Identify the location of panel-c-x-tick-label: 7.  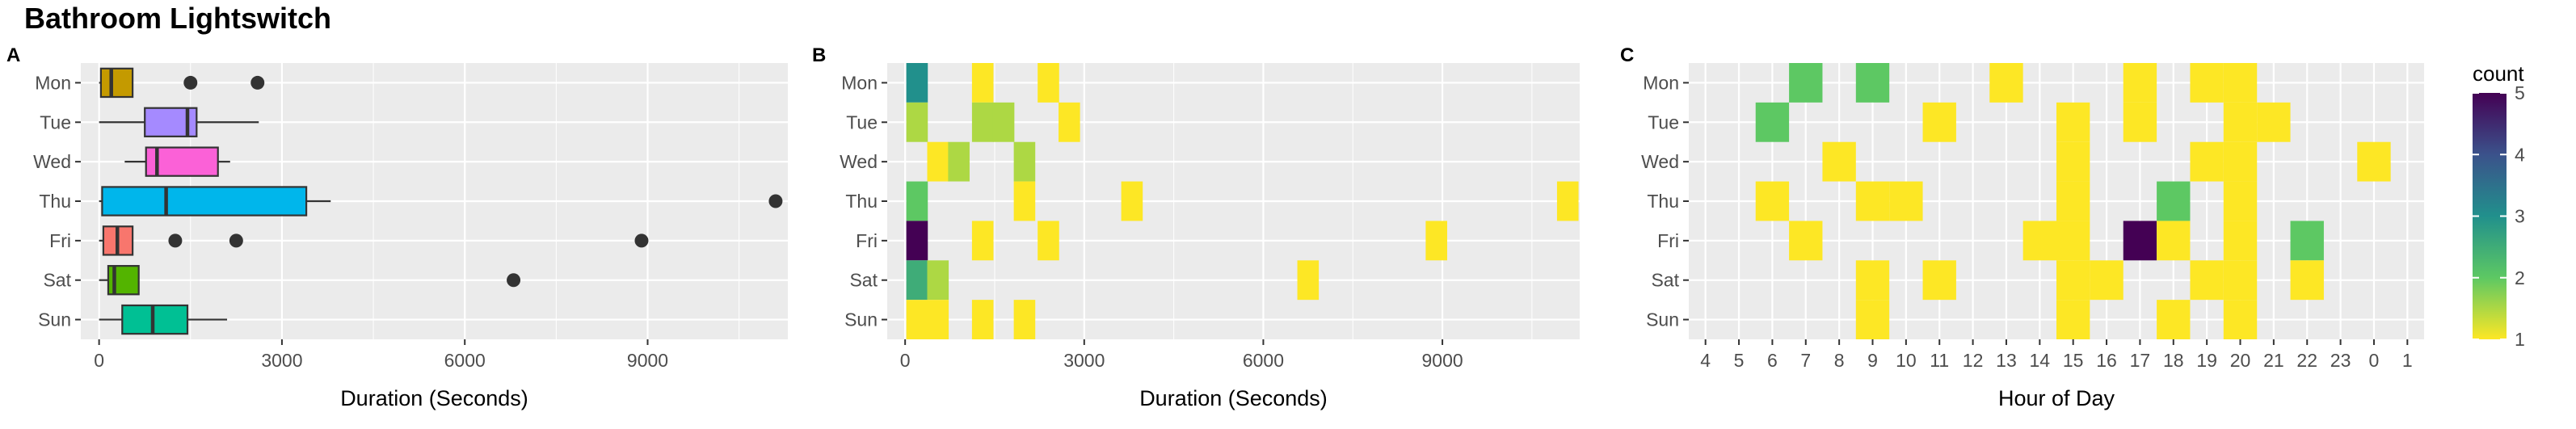
(1805, 360).